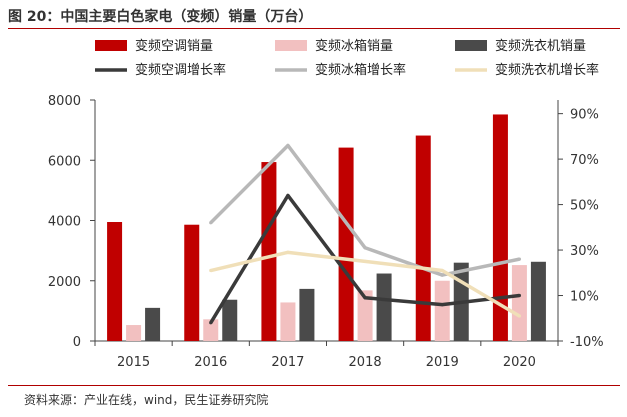 Image resolution: width=627 pixels, height=417 pixels. Describe the element at coordinates (384, 307) in the screenshot. I see `bar-3-2018` at that location.